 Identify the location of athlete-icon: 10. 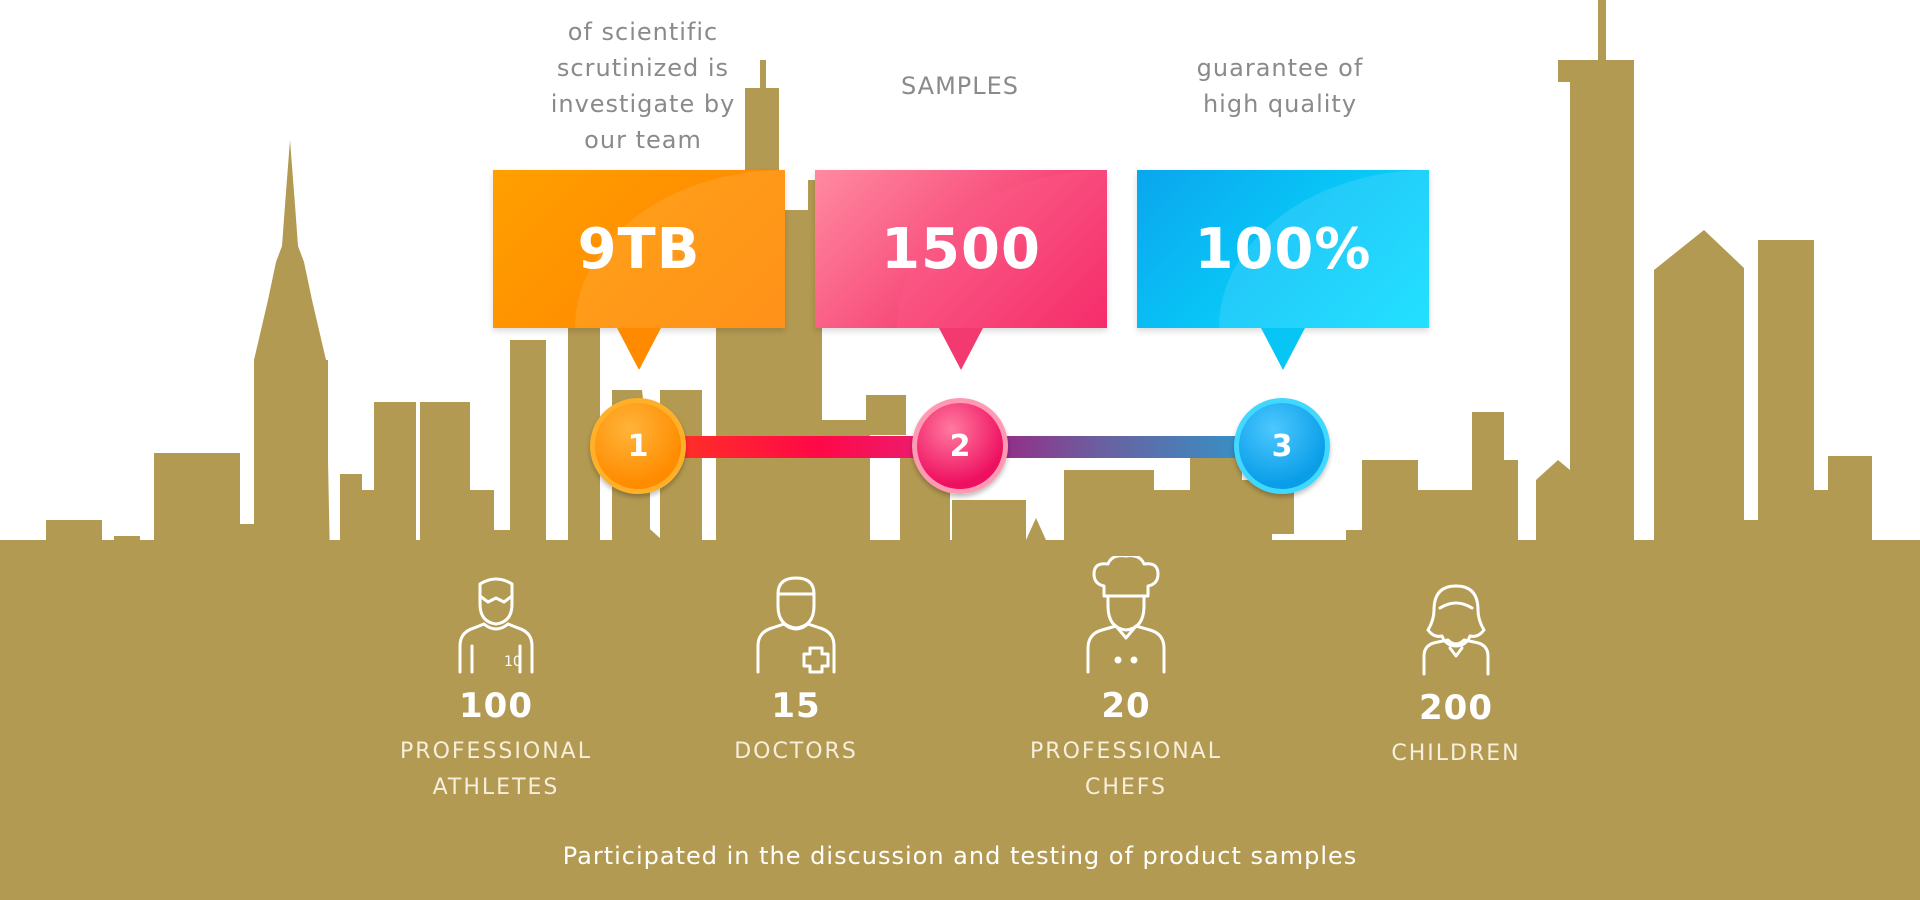
(496, 625).